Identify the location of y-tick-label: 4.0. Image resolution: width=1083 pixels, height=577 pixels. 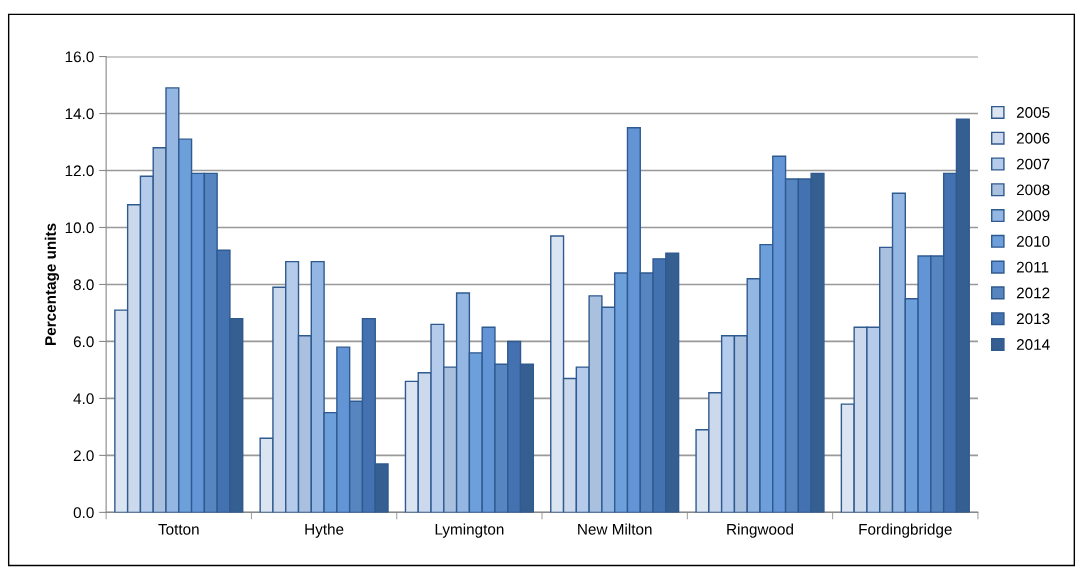
(83, 399).